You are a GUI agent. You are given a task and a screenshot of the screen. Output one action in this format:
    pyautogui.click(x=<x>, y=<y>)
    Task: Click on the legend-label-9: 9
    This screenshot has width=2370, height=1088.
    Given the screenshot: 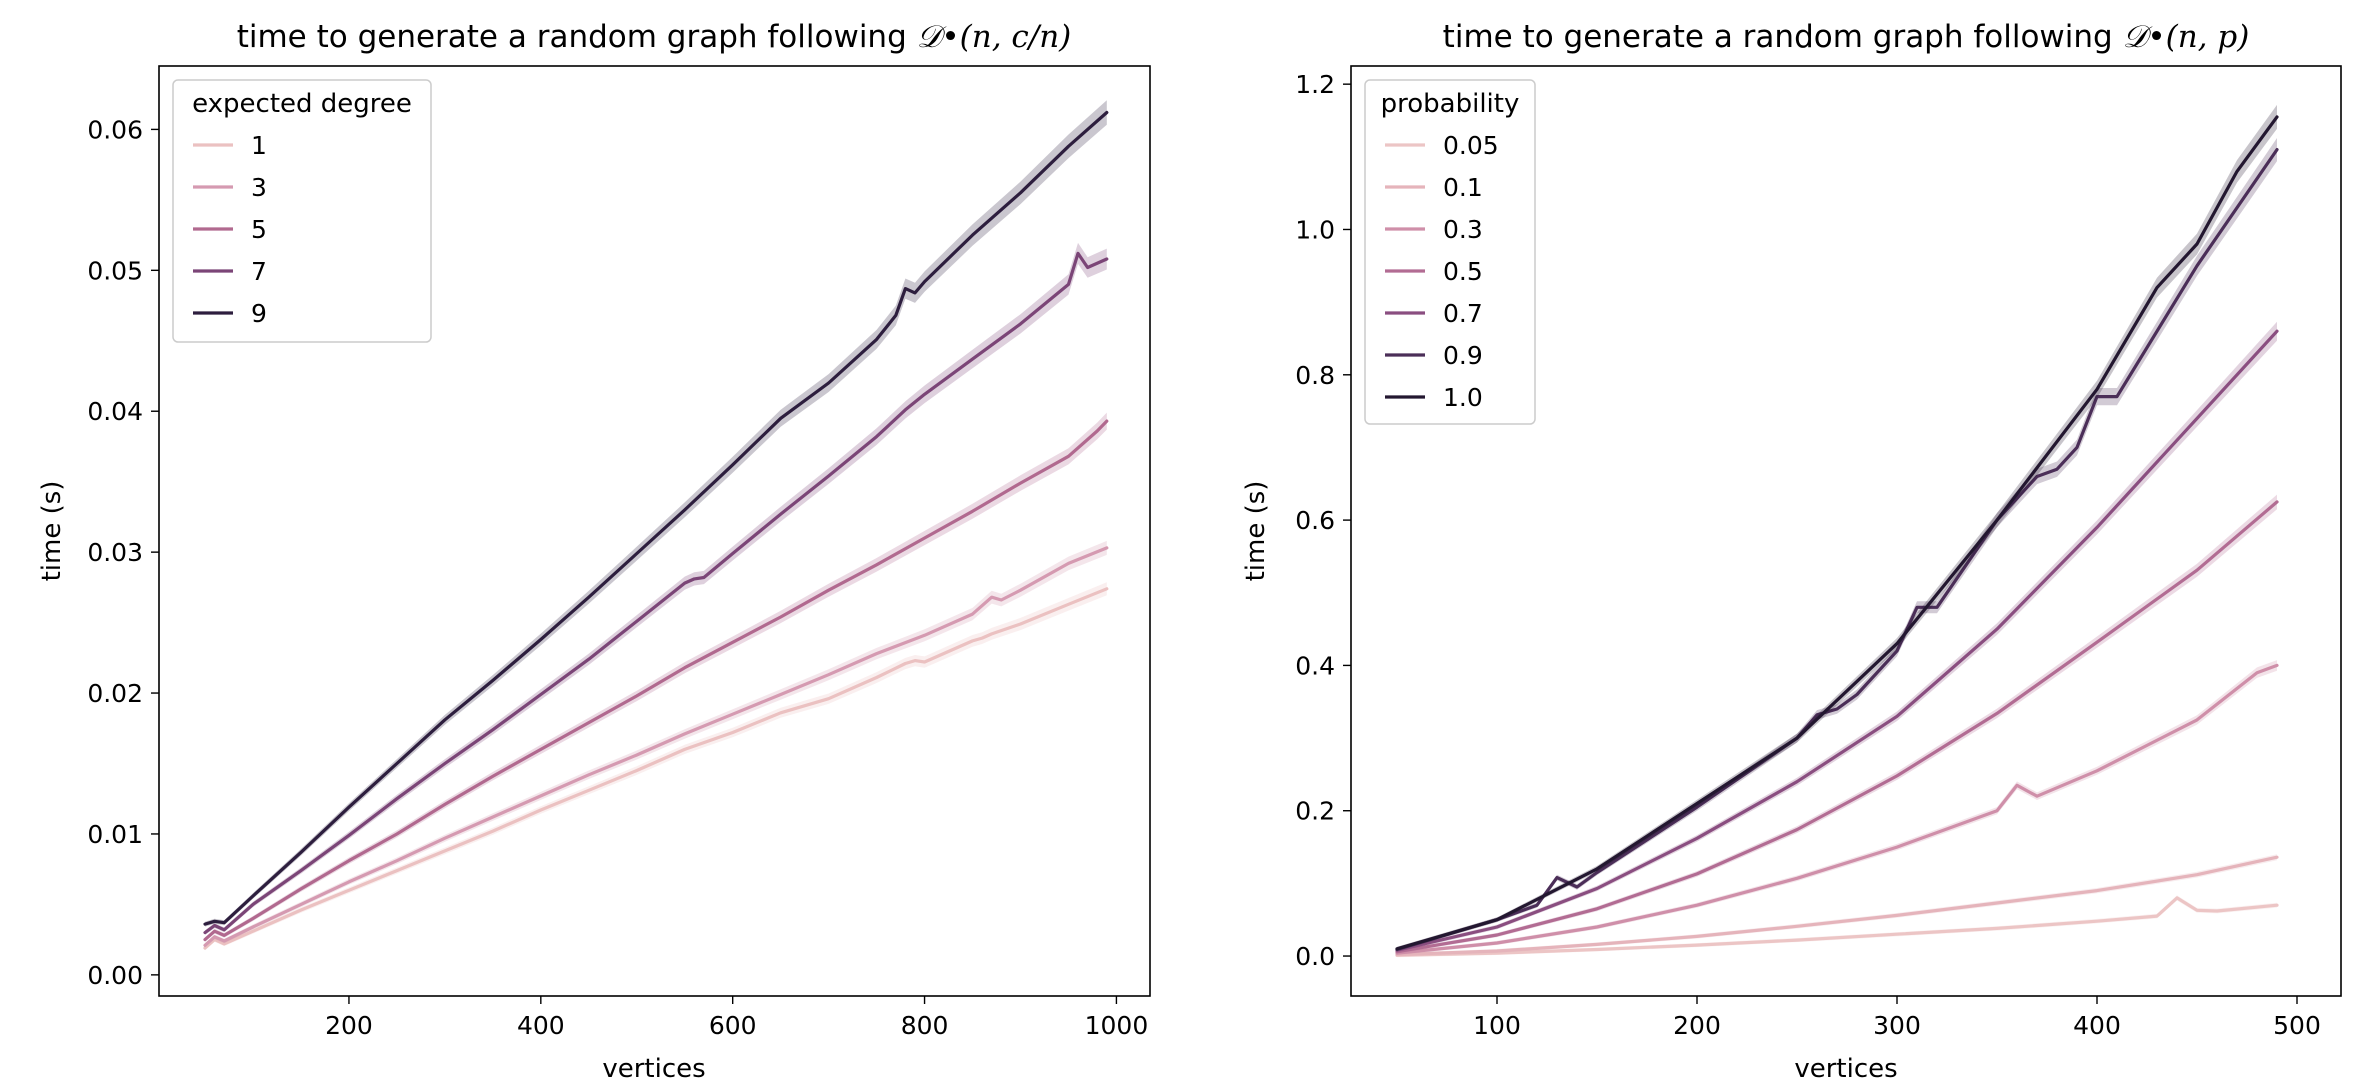 What is the action you would take?
    pyautogui.click(x=259, y=313)
    